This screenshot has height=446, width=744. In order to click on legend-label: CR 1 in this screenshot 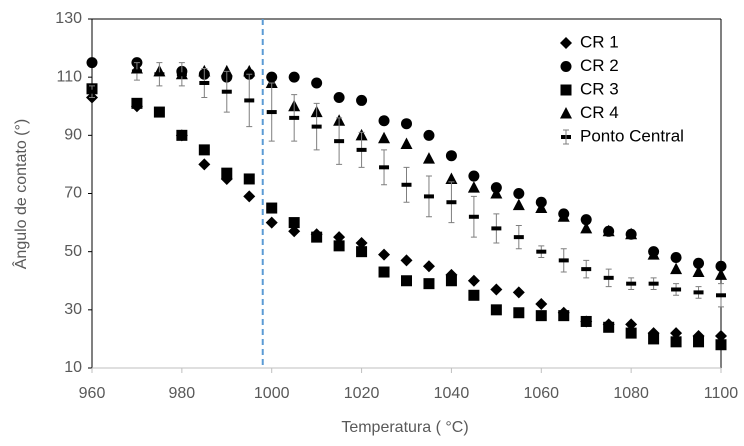, I will do `click(599, 41)`.